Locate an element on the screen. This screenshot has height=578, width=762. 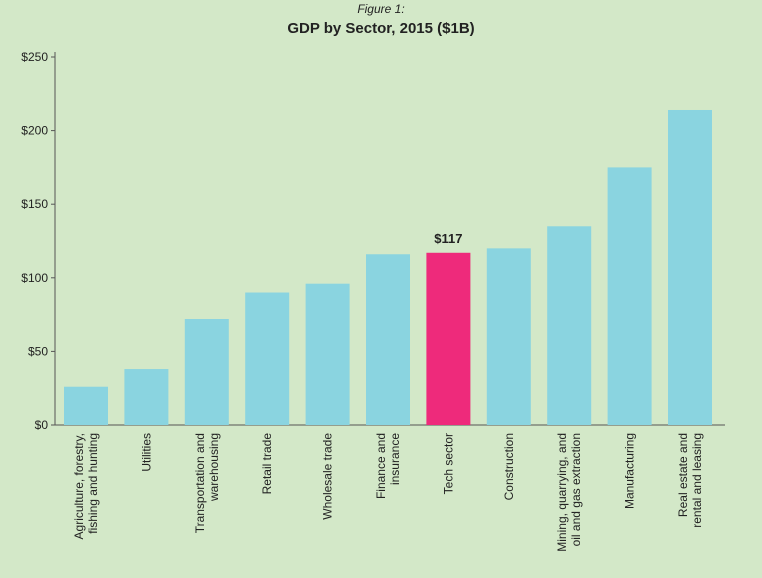
category-label: Retail trade is located at coordinates (267, 464).